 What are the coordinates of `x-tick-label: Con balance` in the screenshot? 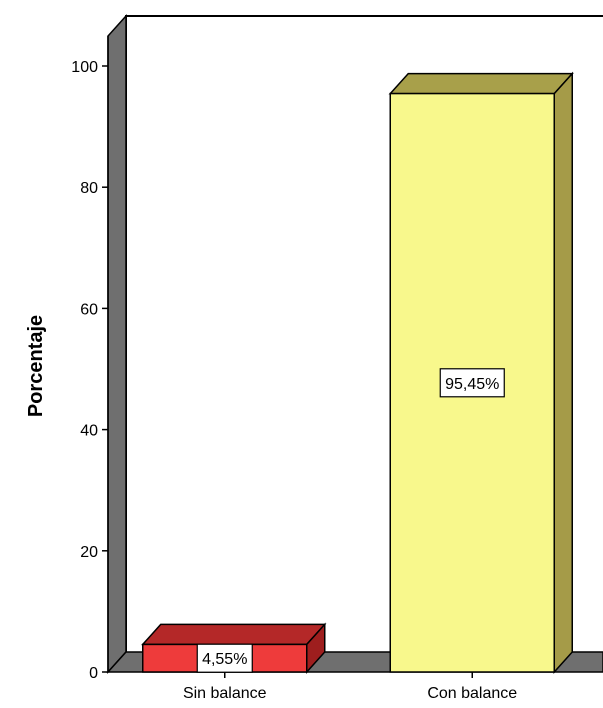 It's located at (472, 693).